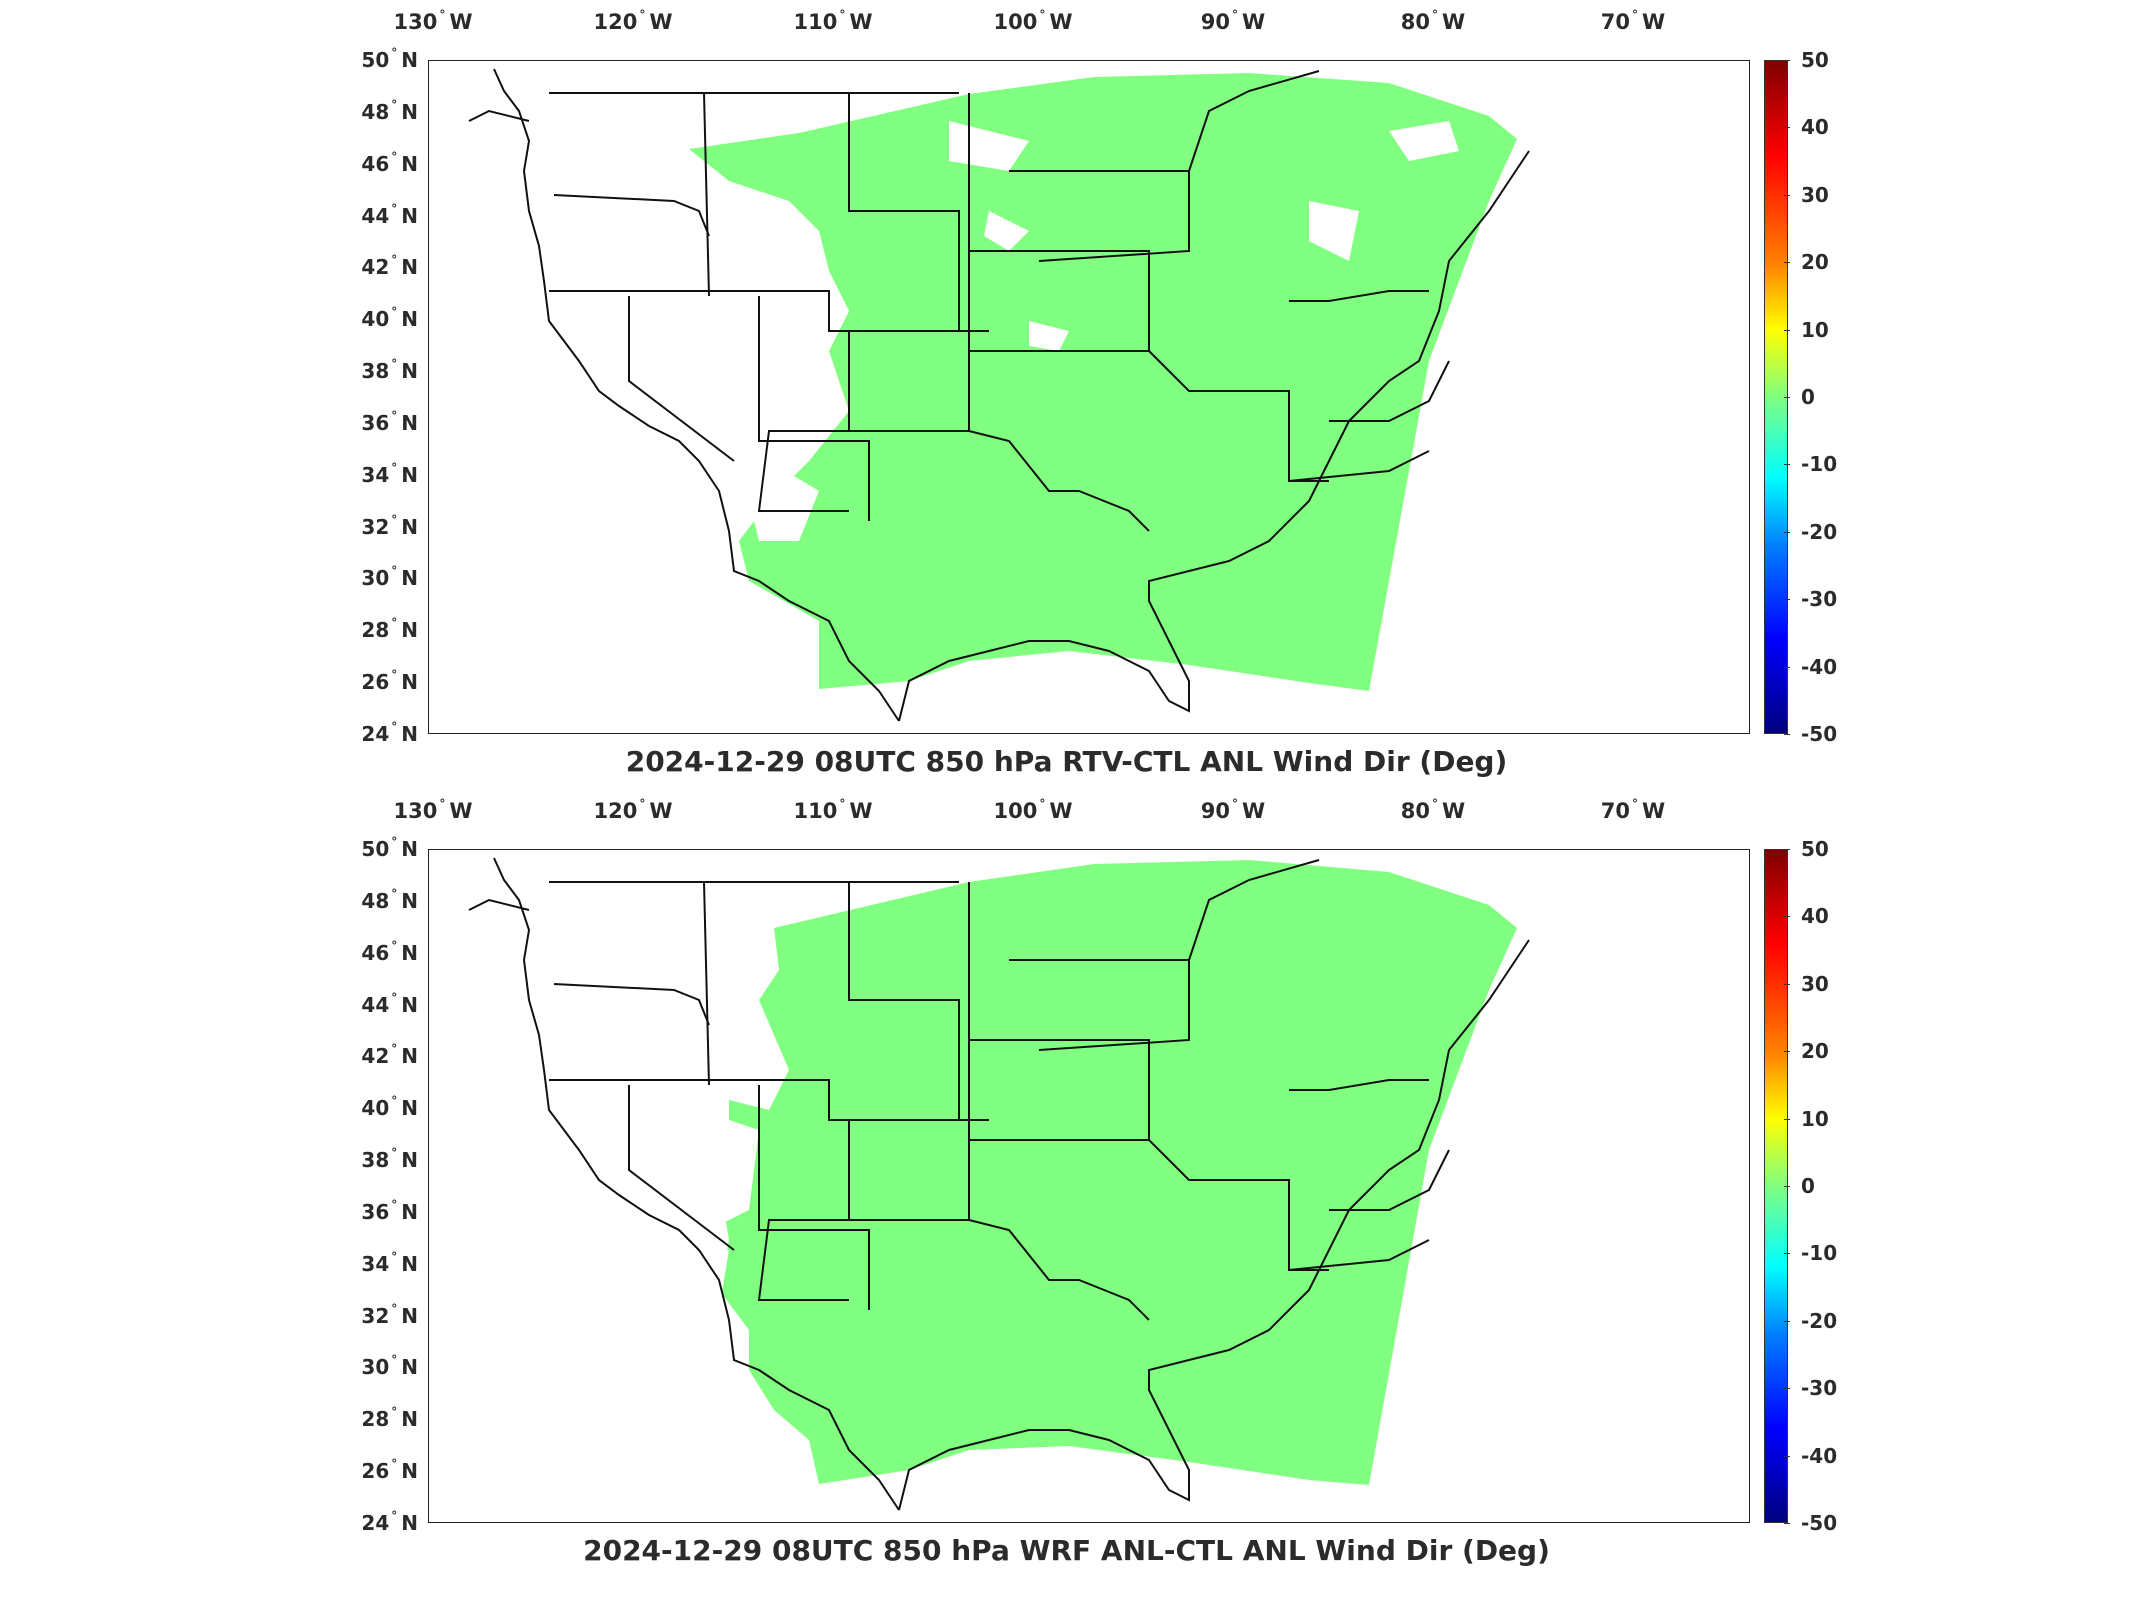 This screenshot has width=2133, height=1600. Describe the element at coordinates (633, 21) in the screenshot. I see `lon-tick-label: 120 ° W` at that location.